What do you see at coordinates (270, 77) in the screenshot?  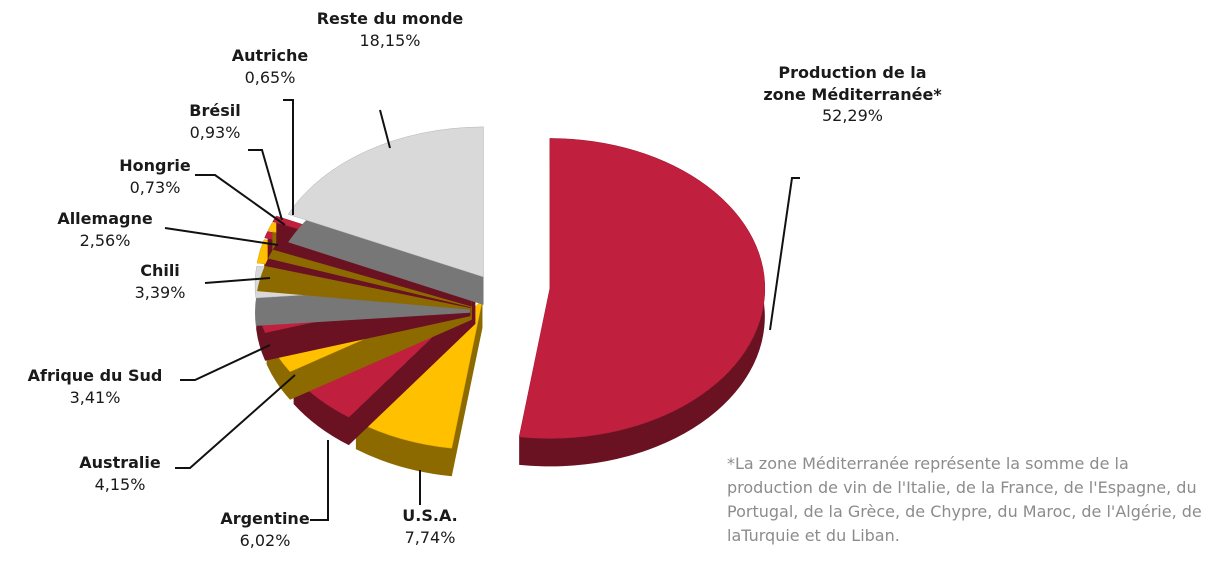 I see `slice-value: 0,65%` at bounding box center [270, 77].